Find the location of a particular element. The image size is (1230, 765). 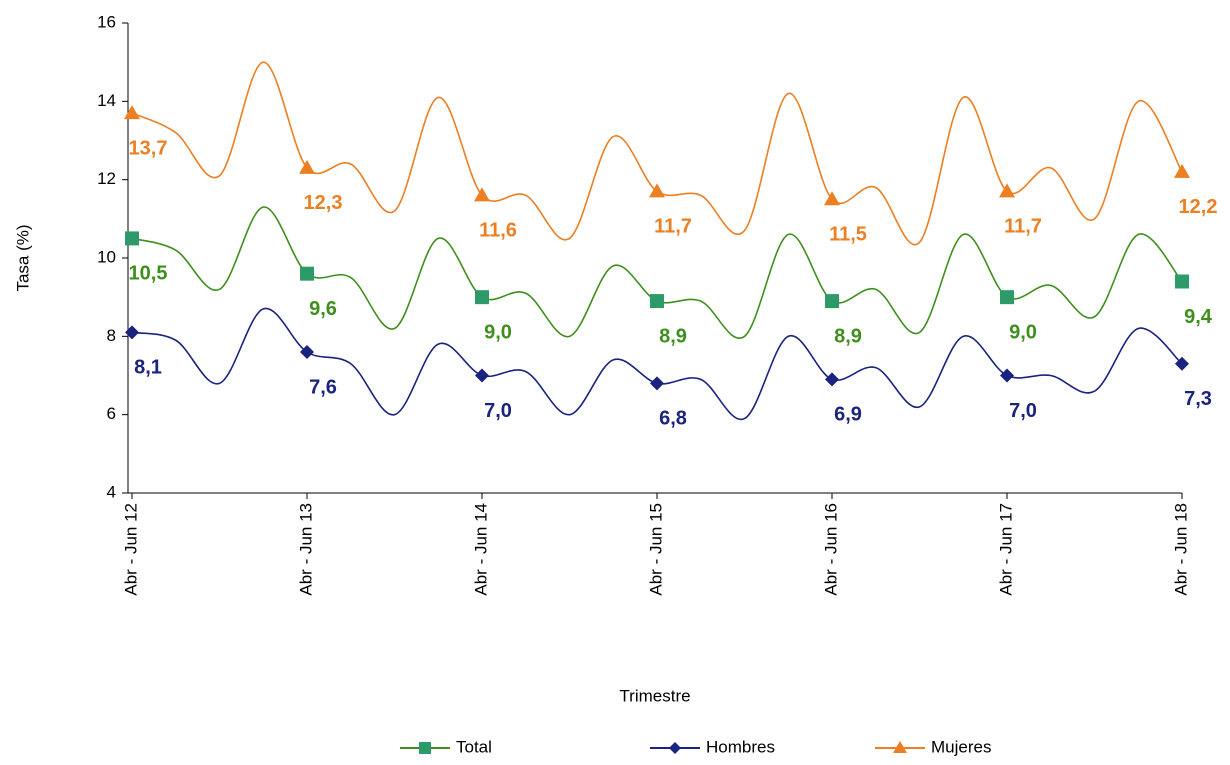

y-tick-label: 16 is located at coordinates (106, 21).